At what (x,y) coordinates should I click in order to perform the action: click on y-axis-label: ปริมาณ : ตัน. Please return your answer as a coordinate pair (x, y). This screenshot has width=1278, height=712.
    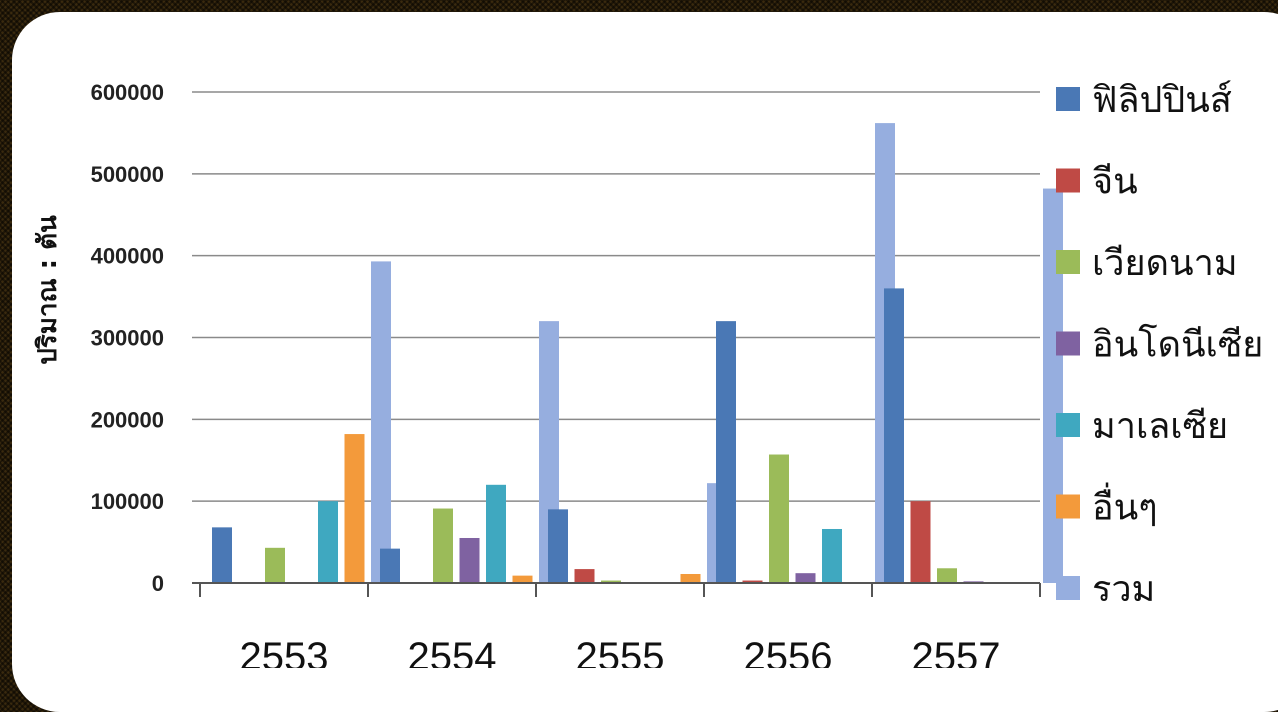
    Looking at the image, I should click on (48, 290).